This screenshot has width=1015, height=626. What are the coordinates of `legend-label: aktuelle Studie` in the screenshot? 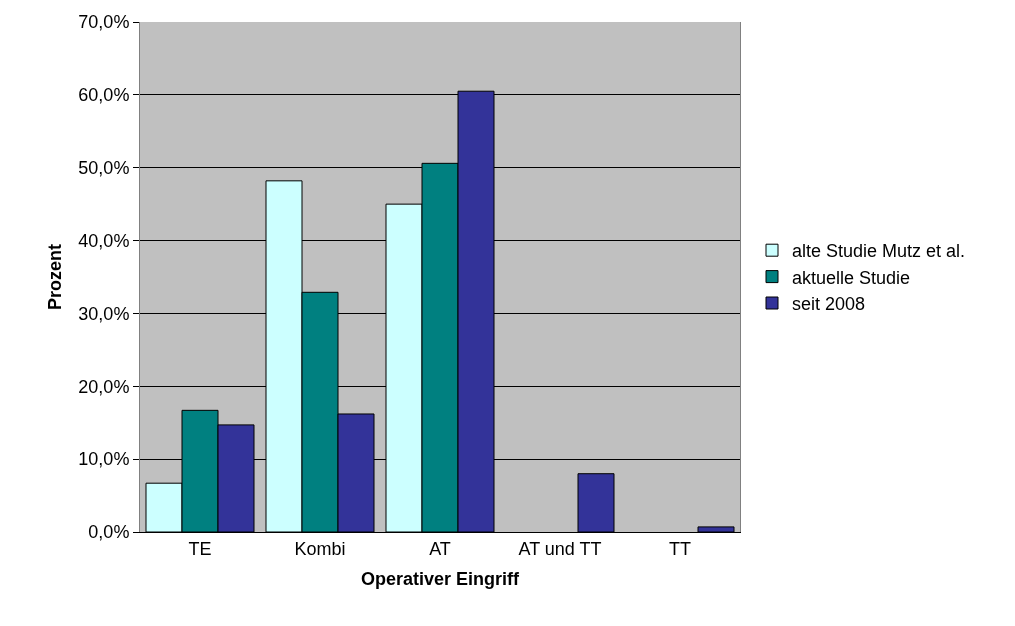 It's located at (851, 277).